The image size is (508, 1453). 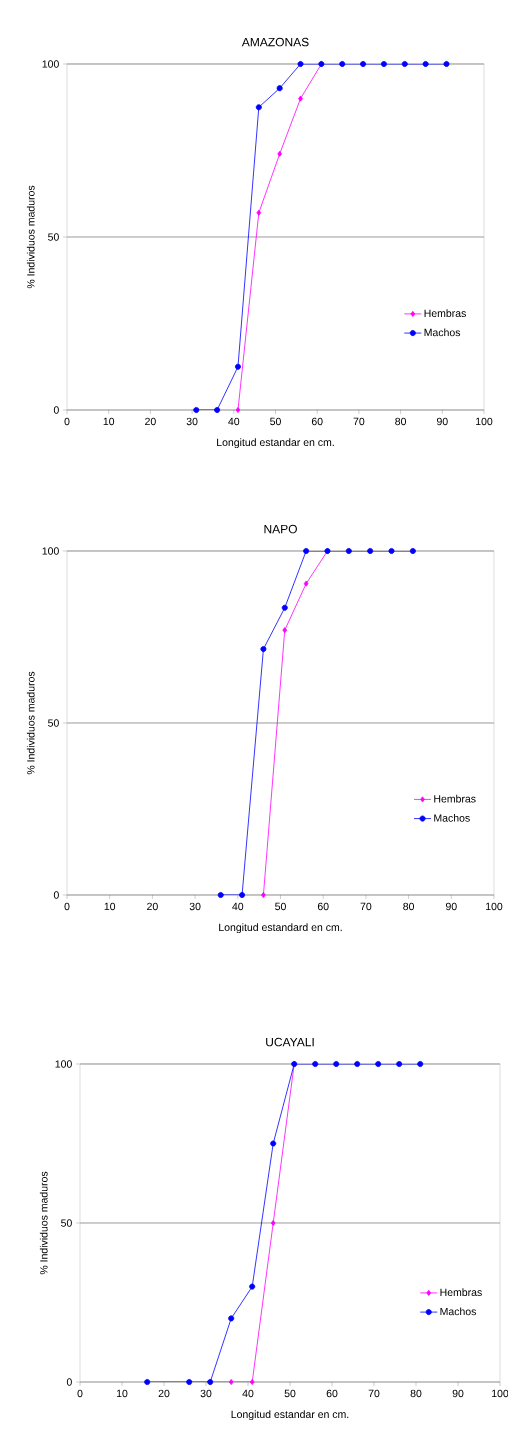 What do you see at coordinates (80, 1393) in the screenshot?
I see `x-tick-label: 0` at bounding box center [80, 1393].